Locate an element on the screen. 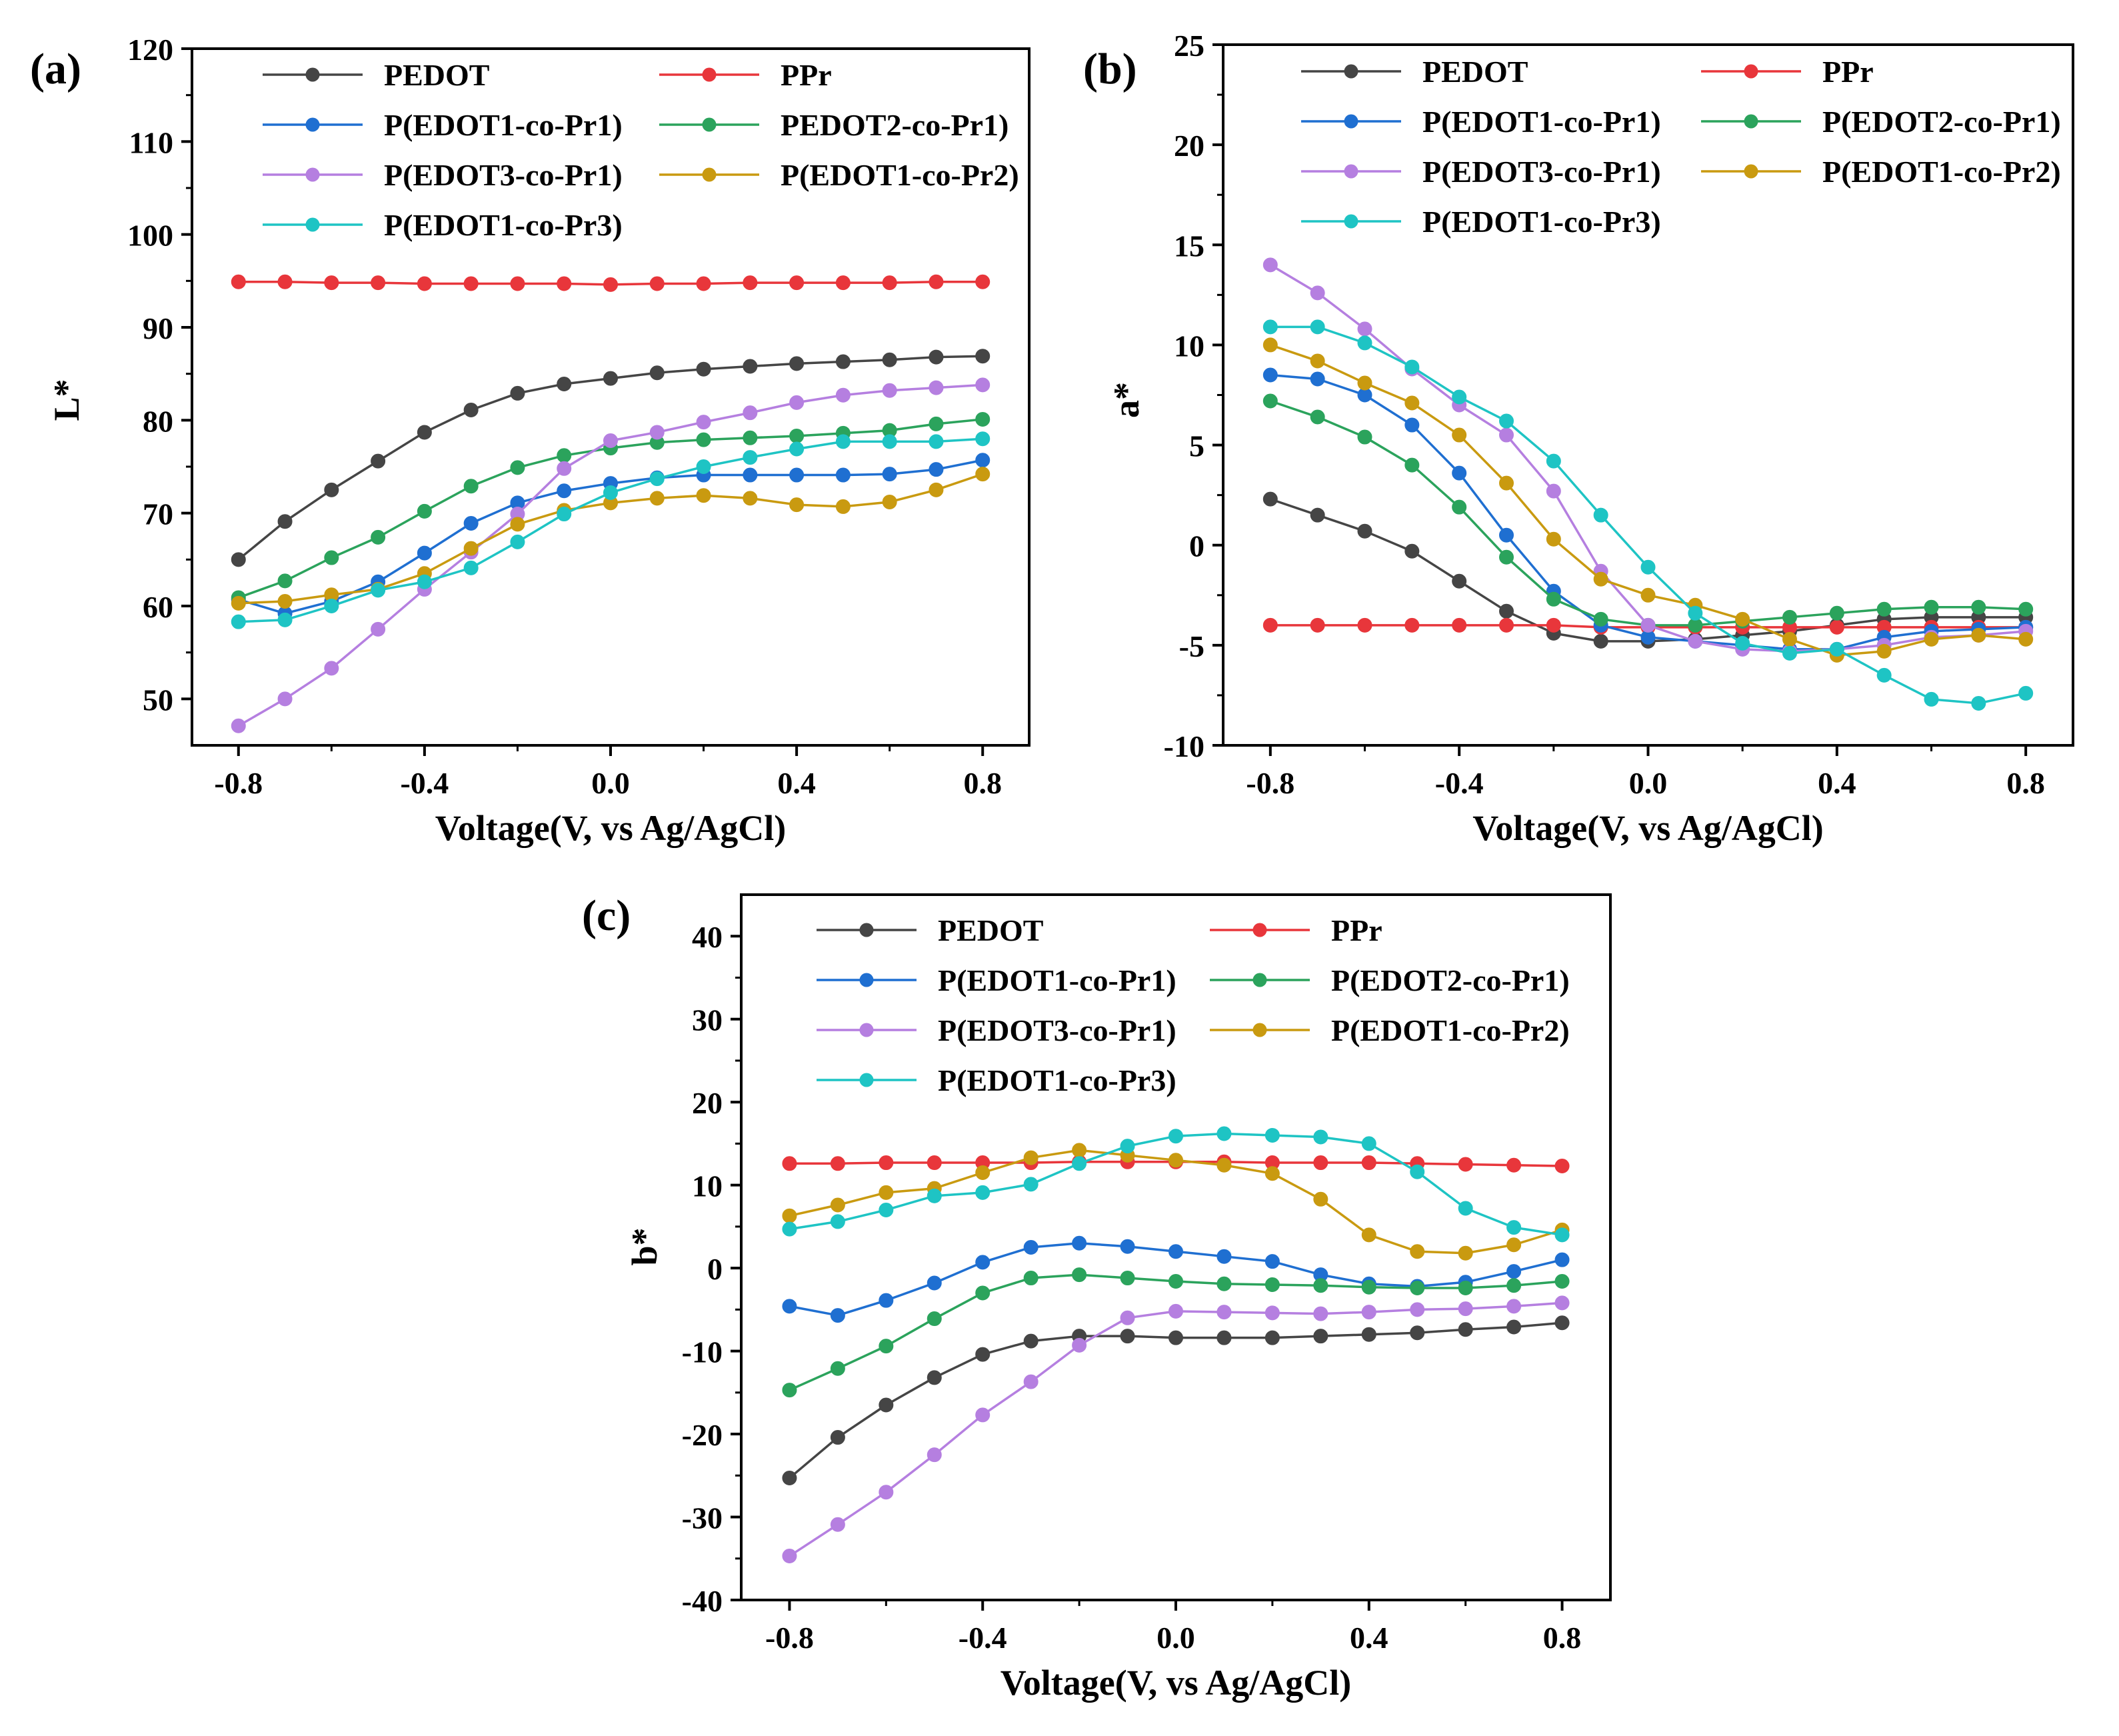 The image size is (2119, 1736). series-P(EDOT1-co-Pr2) is located at coordinates (1648, 500).